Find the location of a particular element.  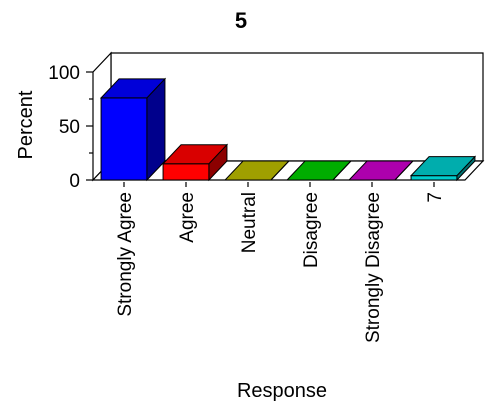

y-tick-label-100: 100 is located at coordinates (64, 73).